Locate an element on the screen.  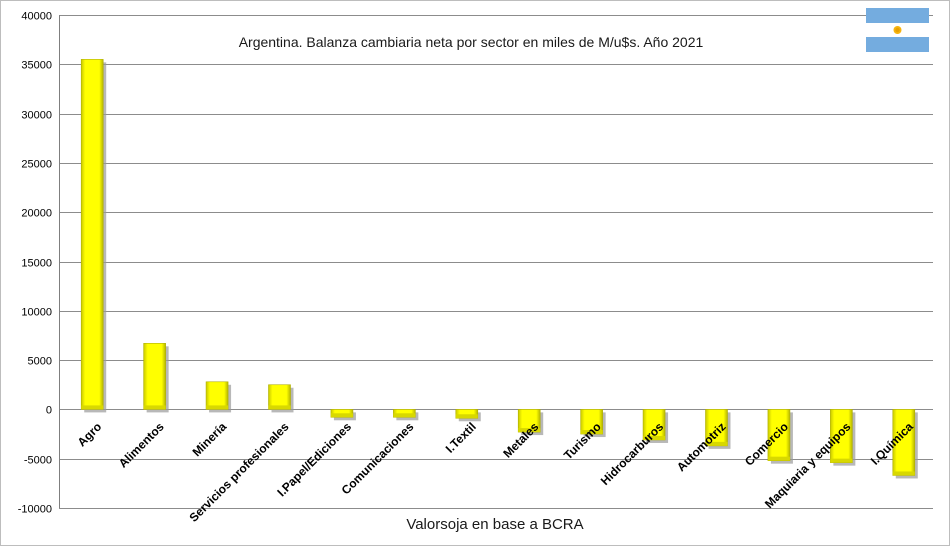
y-tick-label: 20000 is located at coordinates (36, 214).